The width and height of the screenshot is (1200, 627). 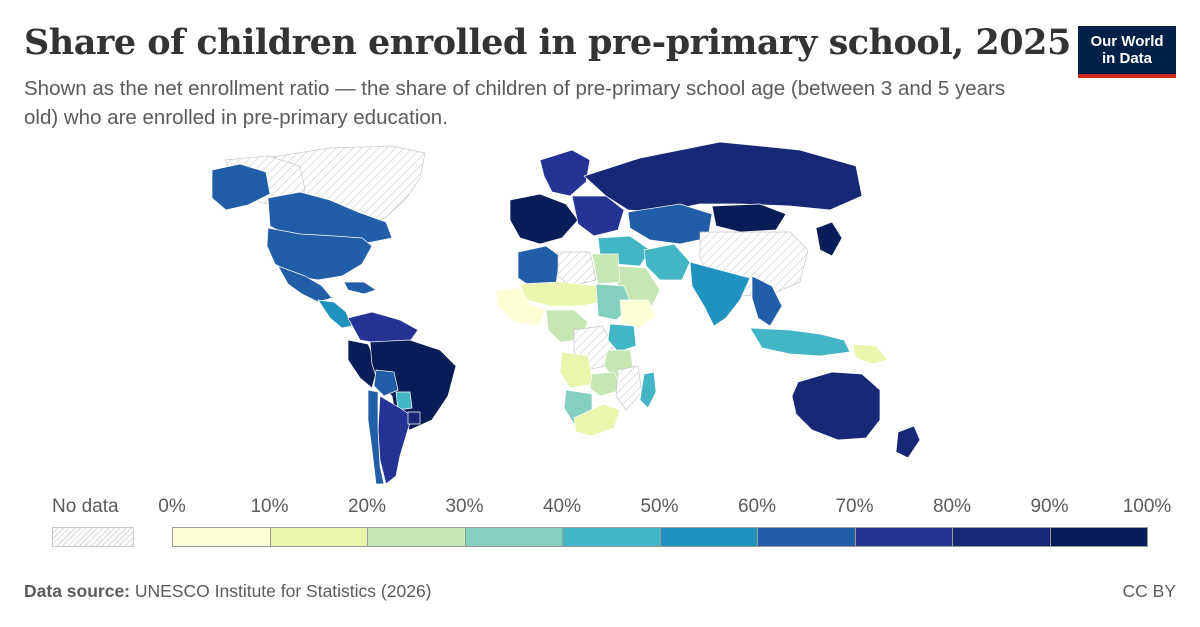 What do you see at coordinates (749, 218) in the screenshot?
I see `region-mongolia` at bounding box center [749, 218].